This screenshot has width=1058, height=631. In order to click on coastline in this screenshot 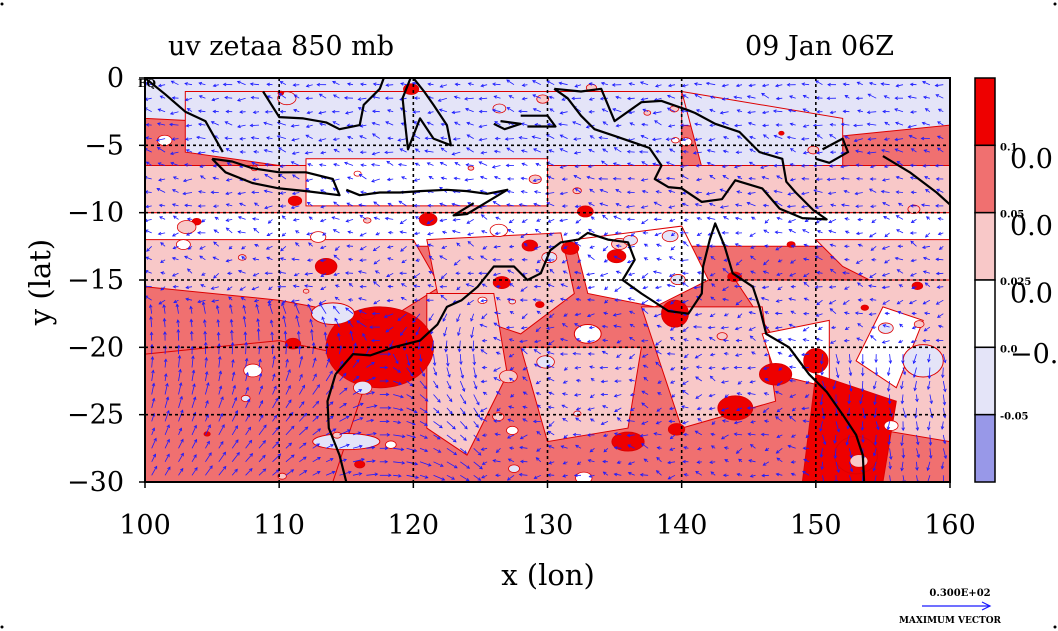, I will do `click(426, 114)`.